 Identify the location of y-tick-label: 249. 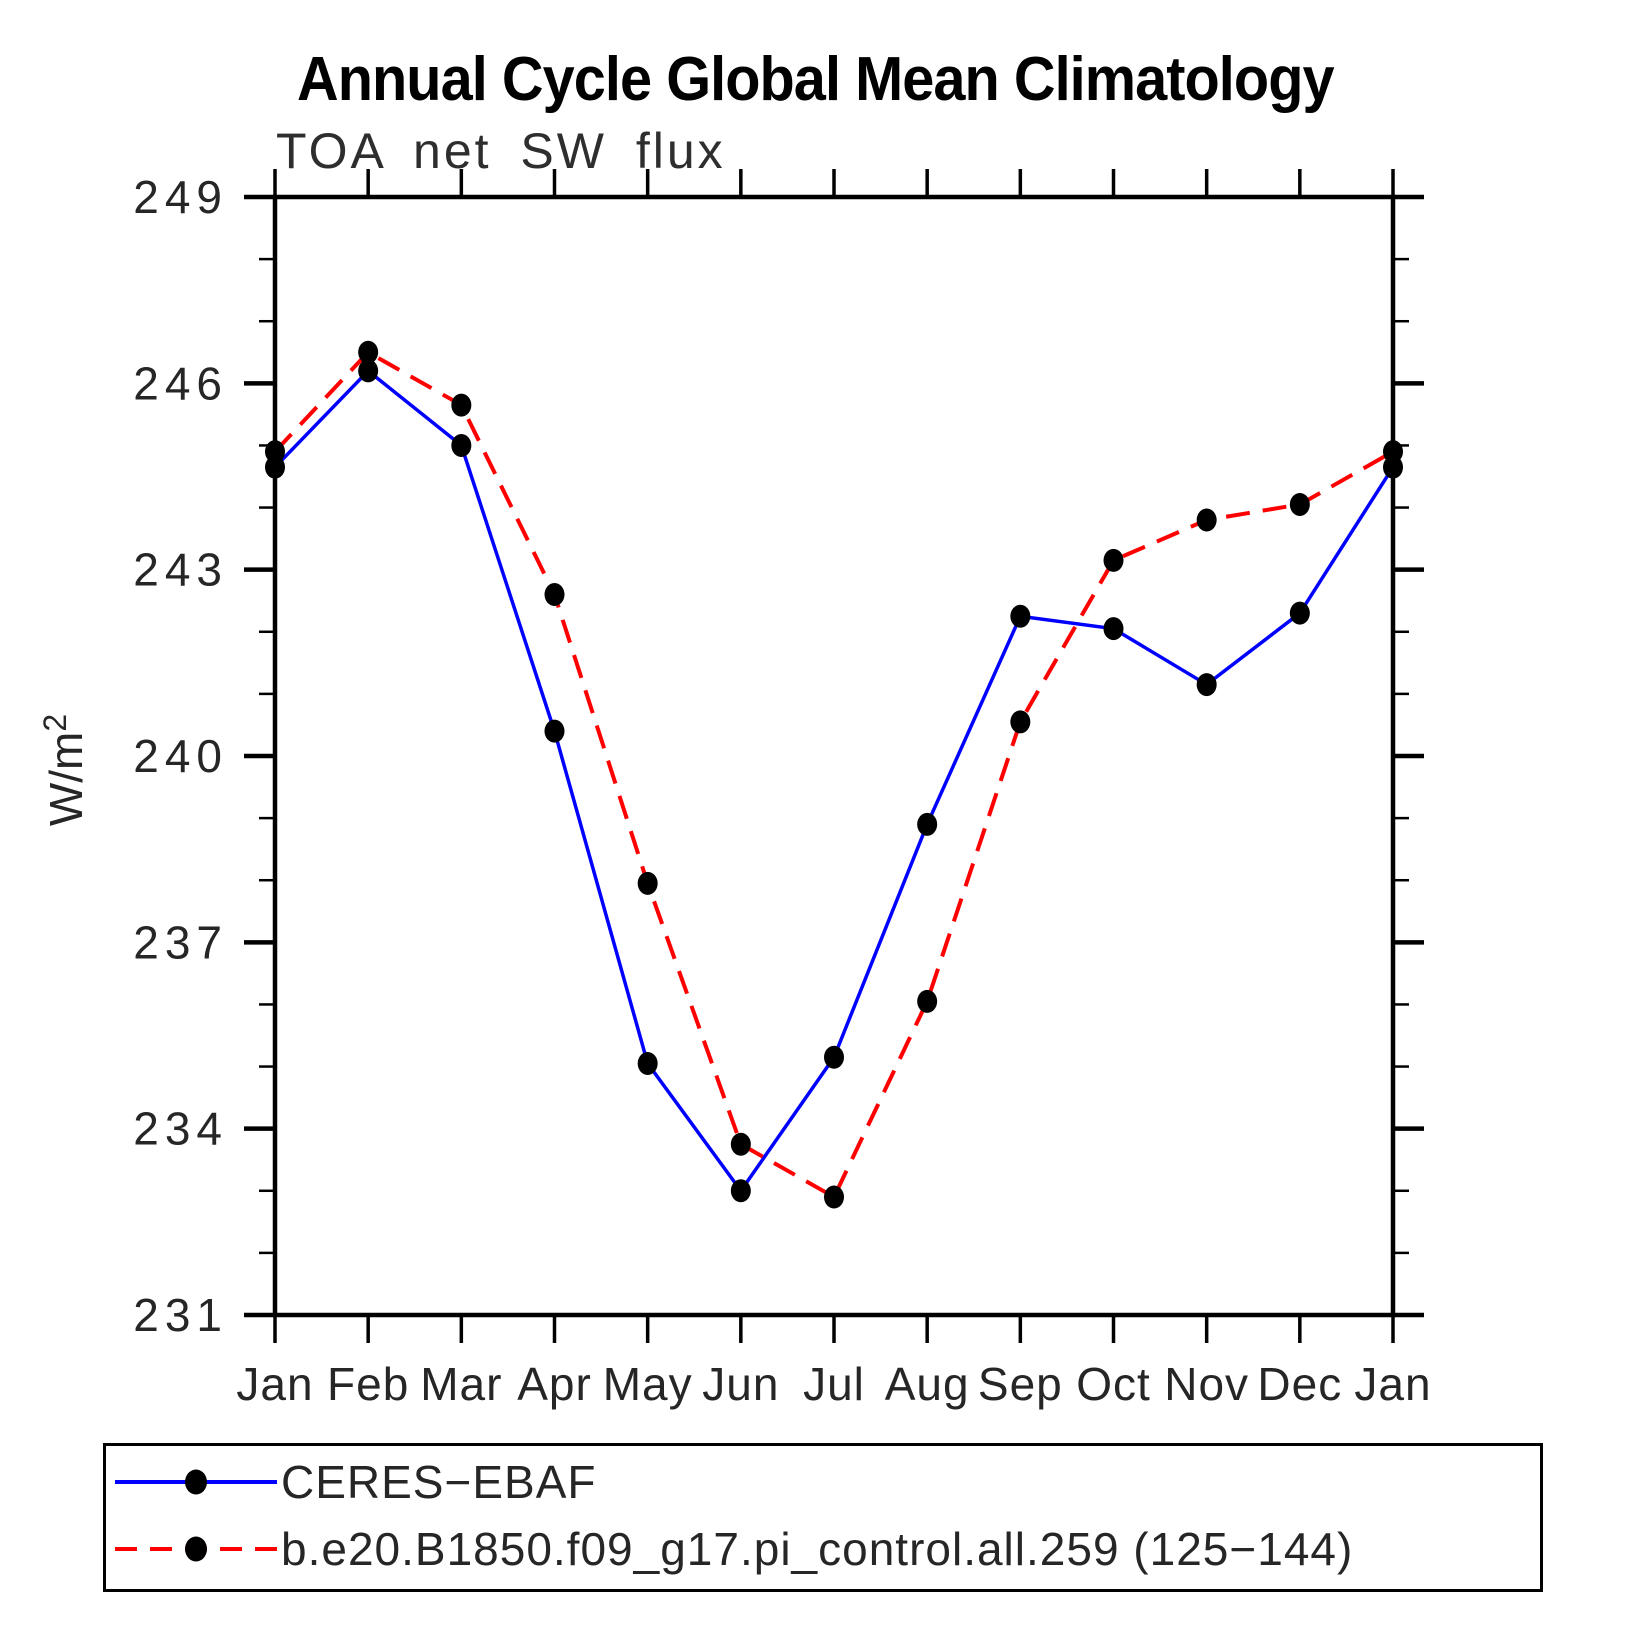
(180, 197).